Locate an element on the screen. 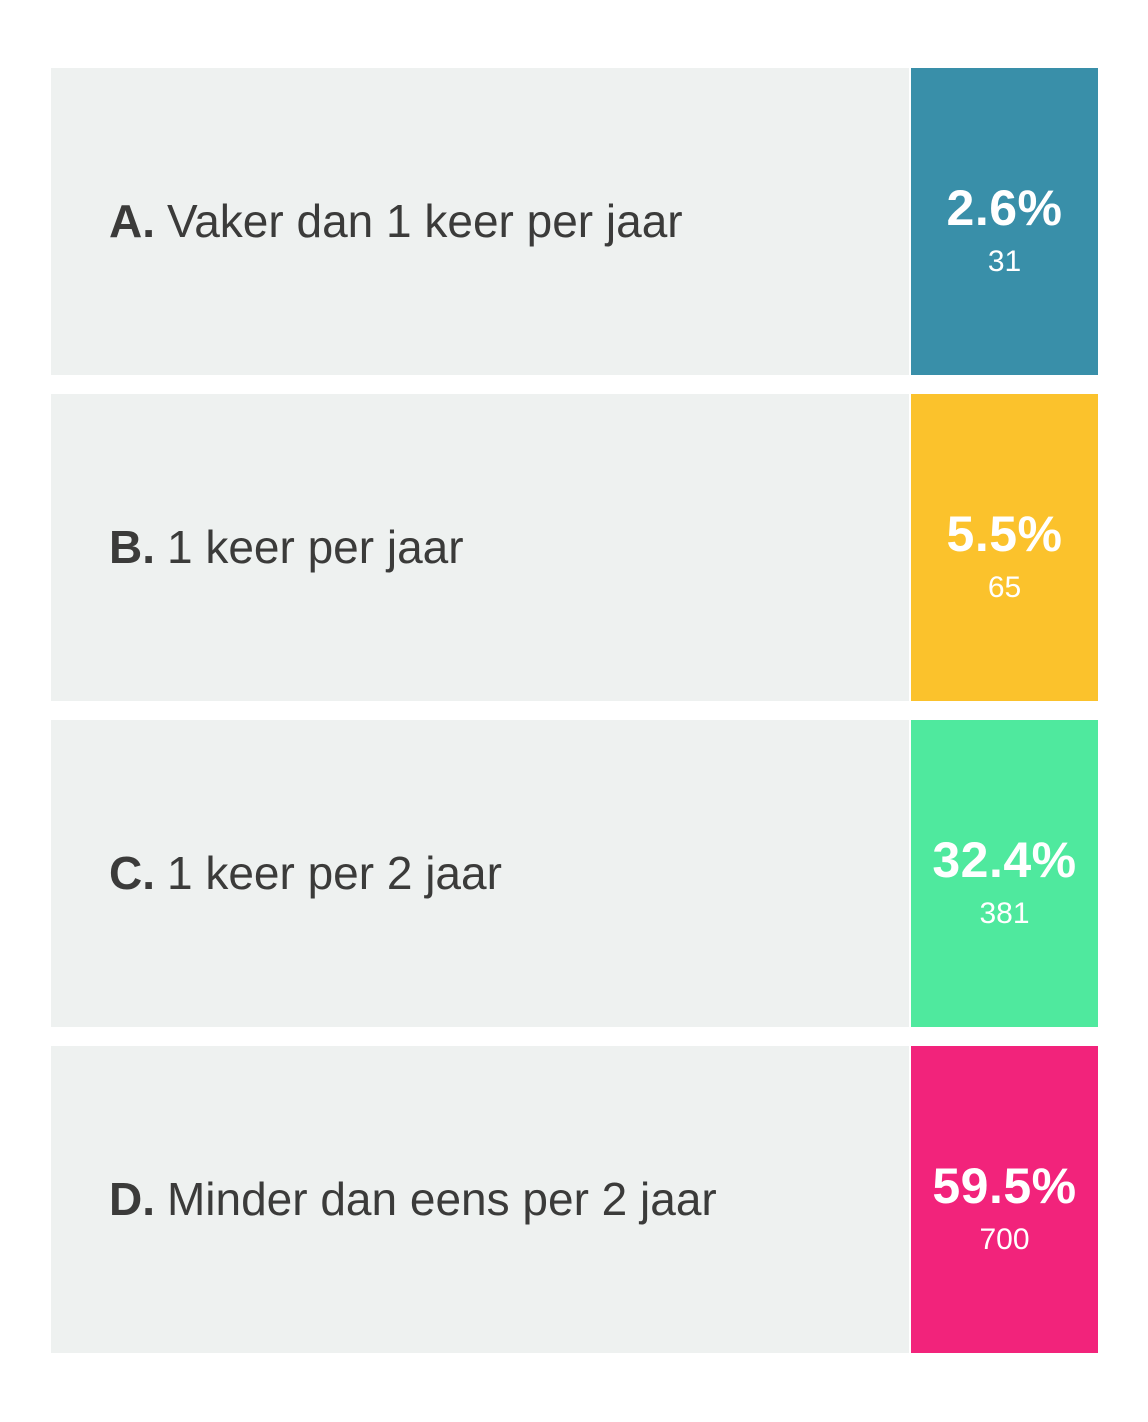  option-label: A. Vaker dan 1 keer per jaar is located at coordinates (396, 221).